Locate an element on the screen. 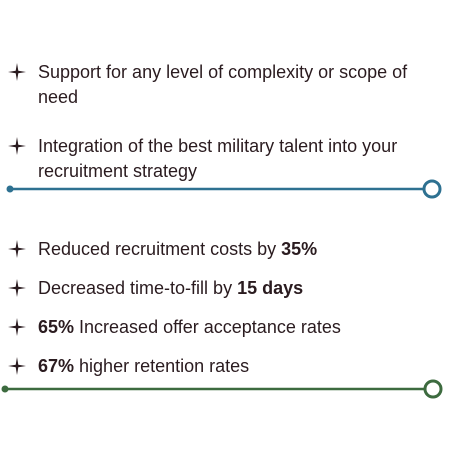  item-text: Increased offer acceptance rates is located at coordinates (207, 327).